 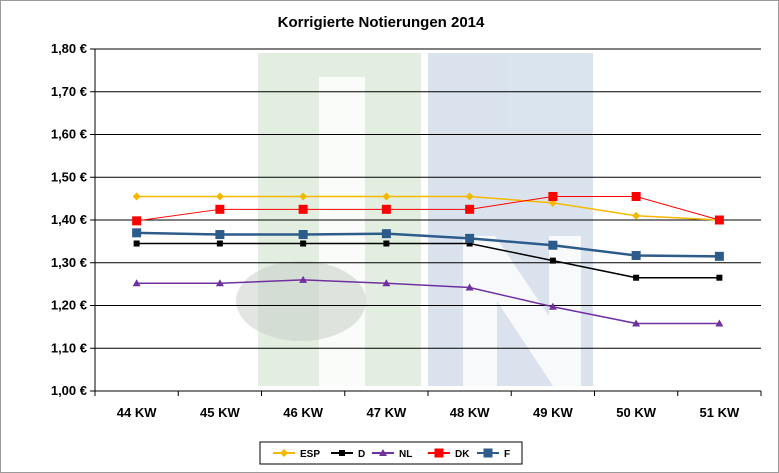 I want to click on legend-marker-d, so click(x=342, y=453).